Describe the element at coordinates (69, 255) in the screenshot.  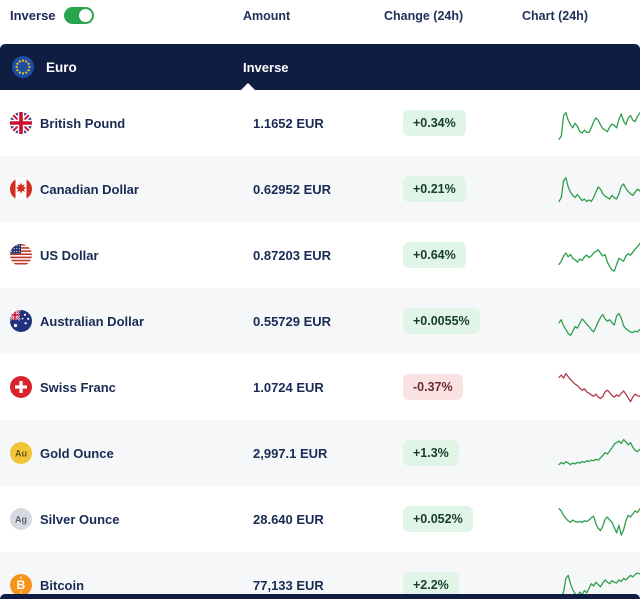
I see `currency-name: US Dollar` at that location.